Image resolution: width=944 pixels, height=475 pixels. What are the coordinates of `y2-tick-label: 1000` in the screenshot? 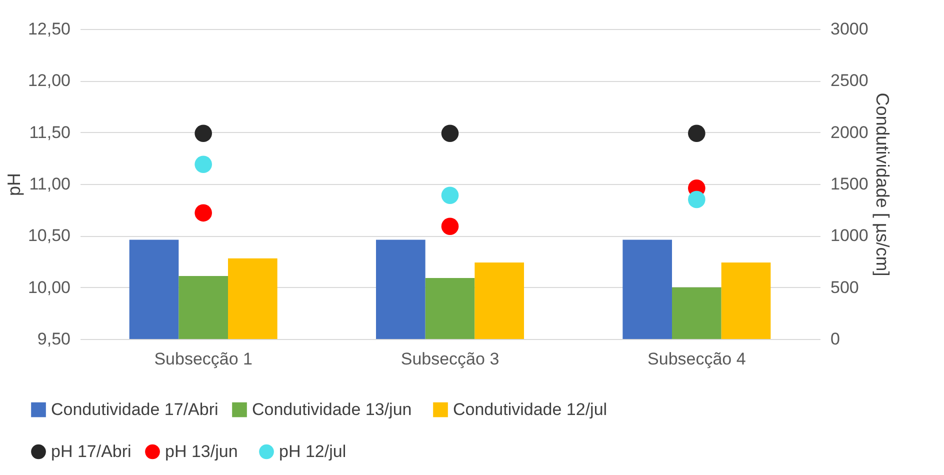 It's located at (849, 236).